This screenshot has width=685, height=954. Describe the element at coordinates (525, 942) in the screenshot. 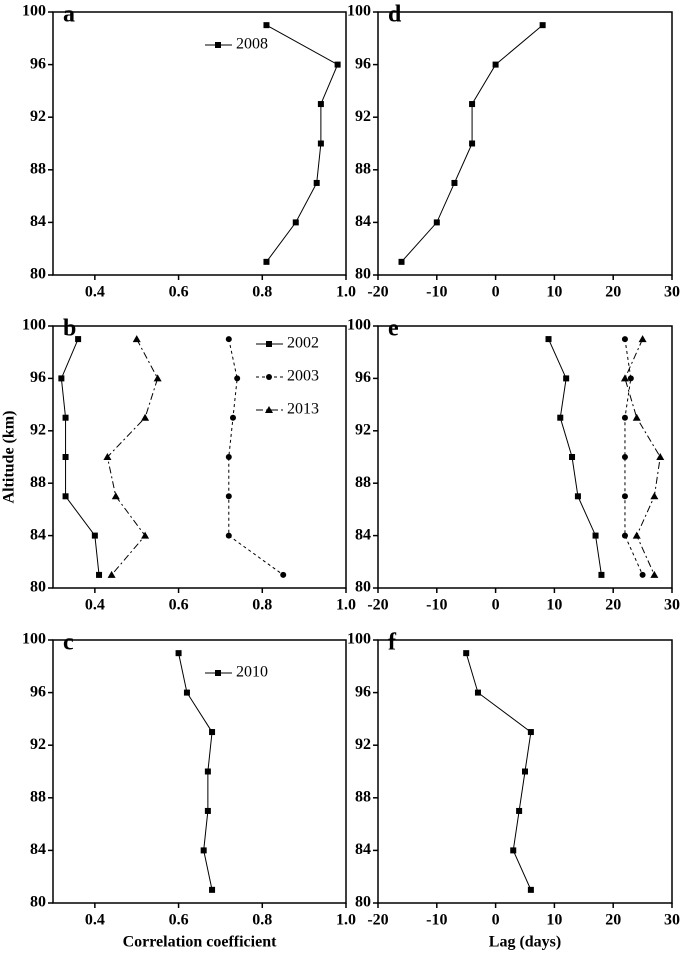

I see `x-axis-label: Lag (days)` at that location.